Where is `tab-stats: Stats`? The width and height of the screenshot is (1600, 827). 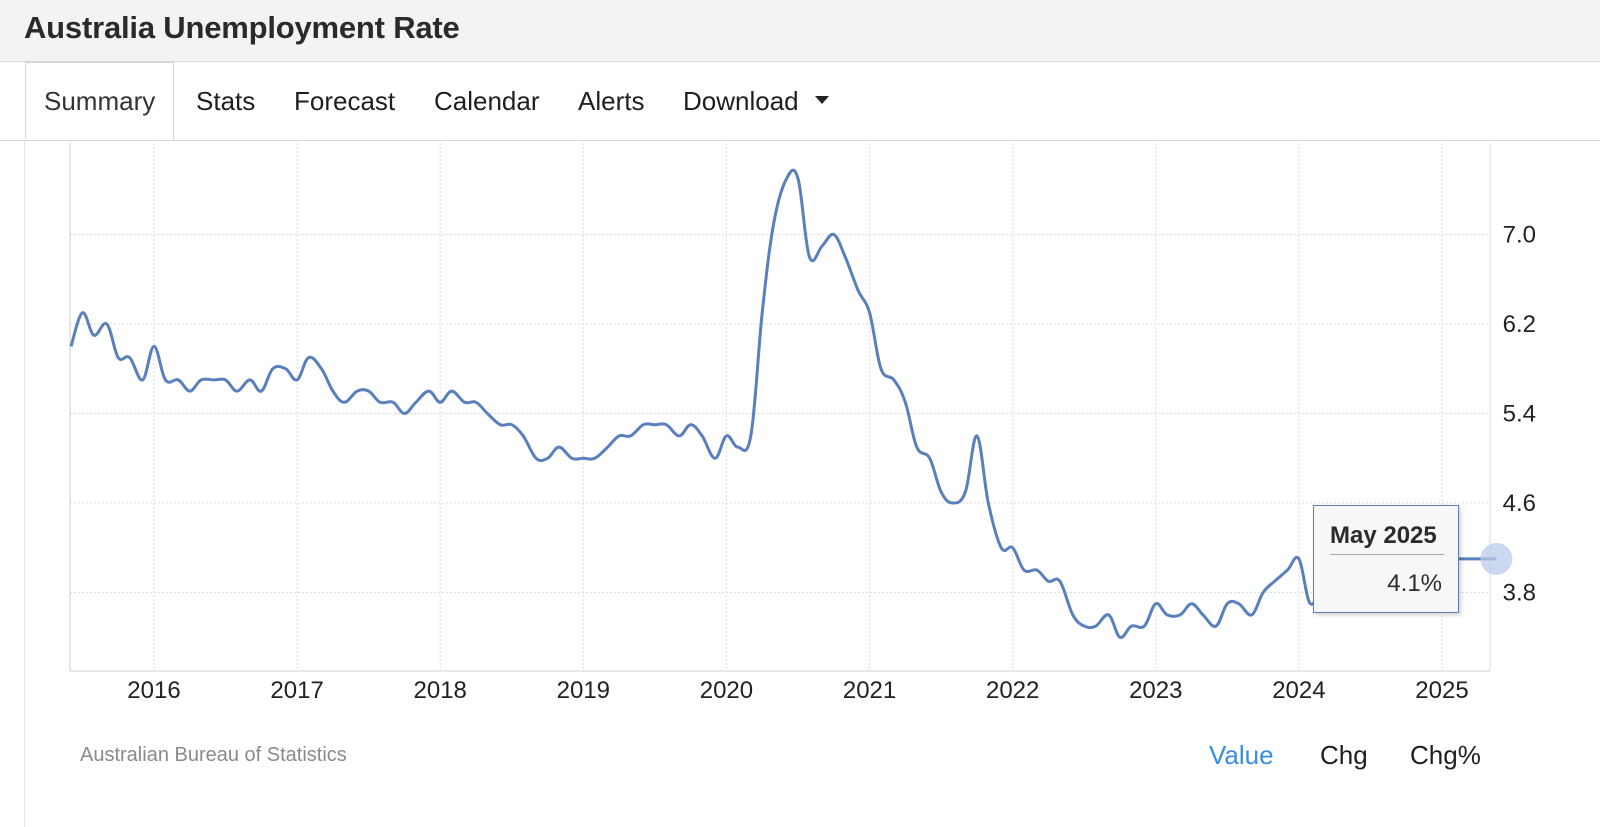 tab-stats: Stats is located at coordinates (226, 101).